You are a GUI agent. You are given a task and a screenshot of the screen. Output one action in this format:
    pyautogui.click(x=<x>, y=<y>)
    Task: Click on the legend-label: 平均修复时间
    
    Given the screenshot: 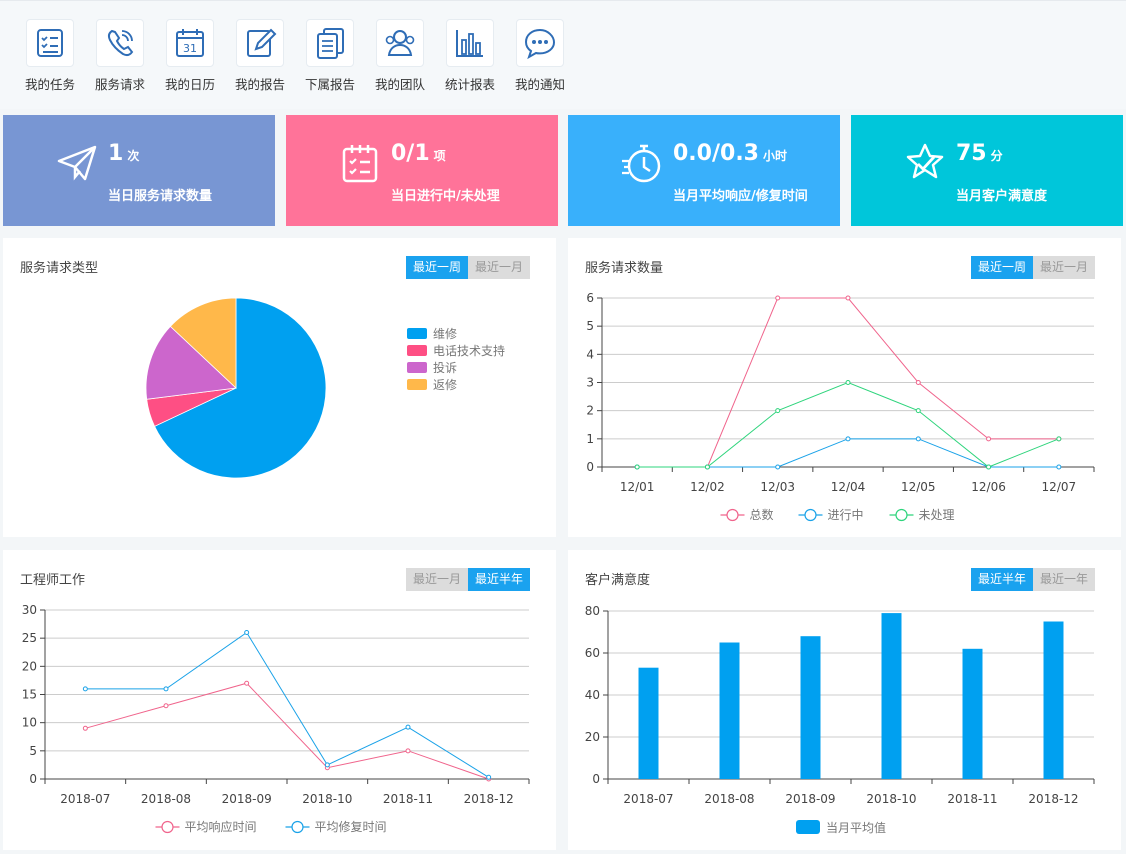 What is the action you would take?
    pyautogui.click(x=351, y=826)
    